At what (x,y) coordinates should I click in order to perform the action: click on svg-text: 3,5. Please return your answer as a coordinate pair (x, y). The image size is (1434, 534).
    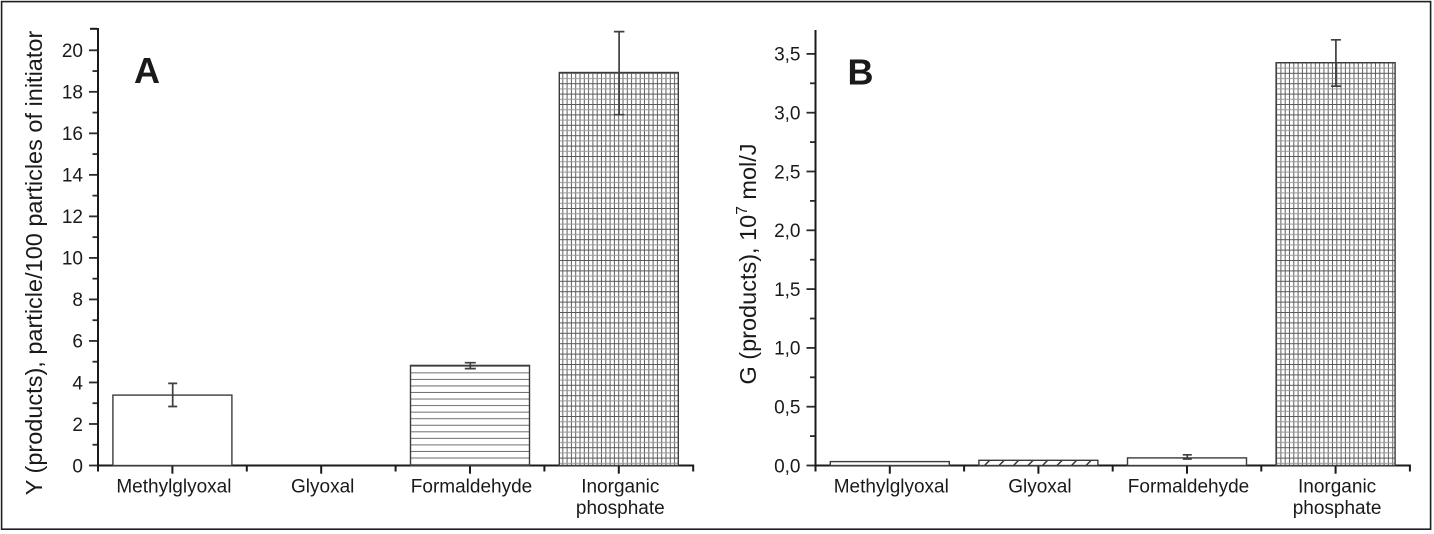
    Looking at the image, I should click on (787, 55).